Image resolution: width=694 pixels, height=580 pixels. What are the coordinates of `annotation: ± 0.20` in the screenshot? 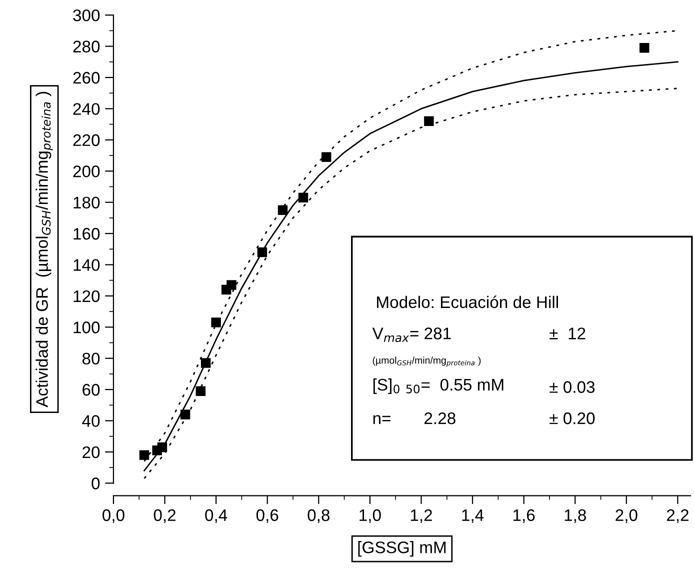 It's located at (572, 418).